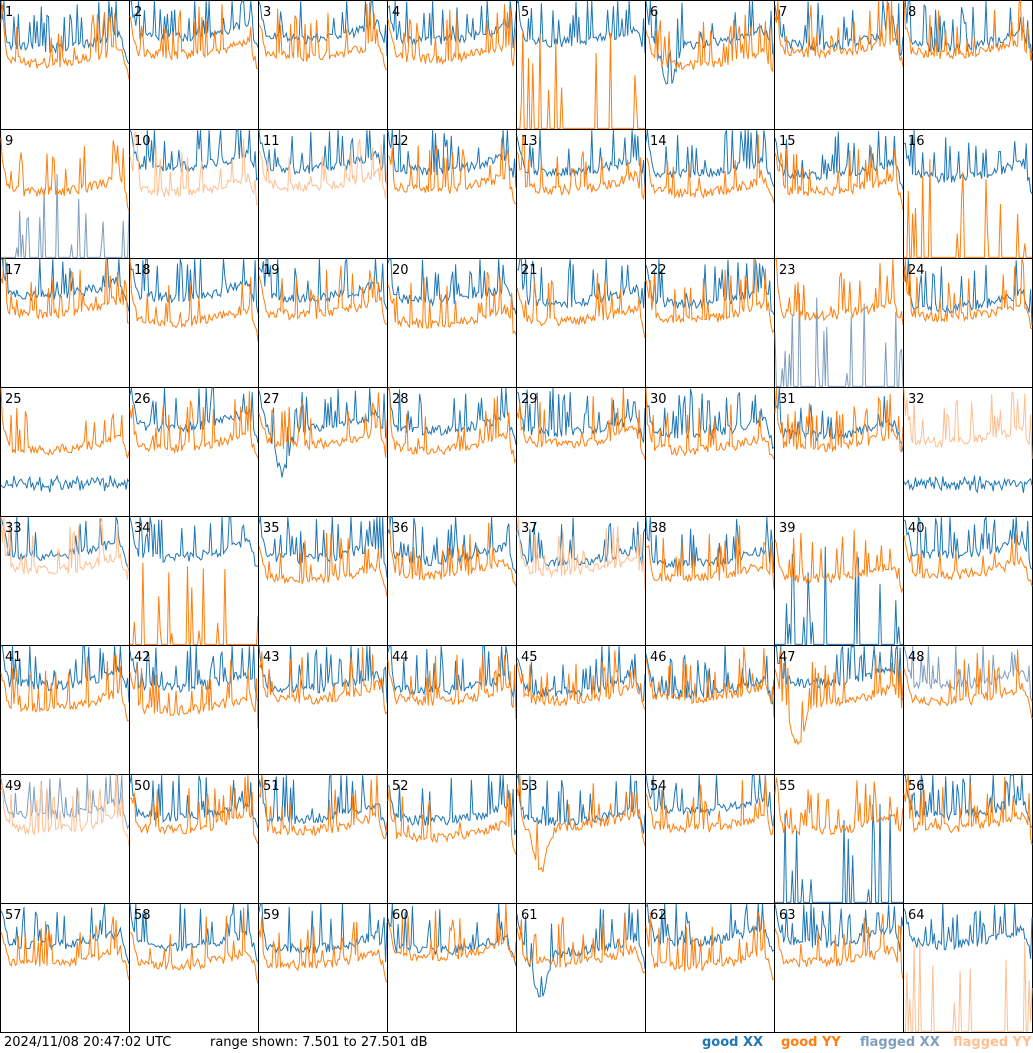 The width and height of the screenshot is (1033, 1053). I want to click on panel-40: 40, so click(968, 581).